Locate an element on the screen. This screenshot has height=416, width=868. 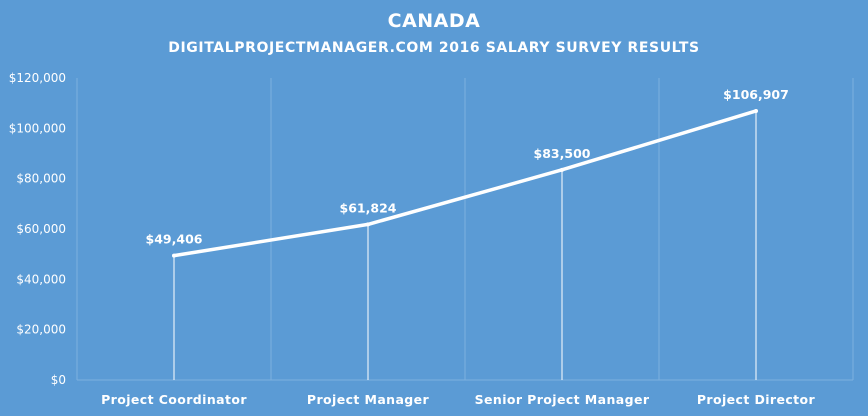
y-tick-label: $80,000 is located at coordinates (41, 179).